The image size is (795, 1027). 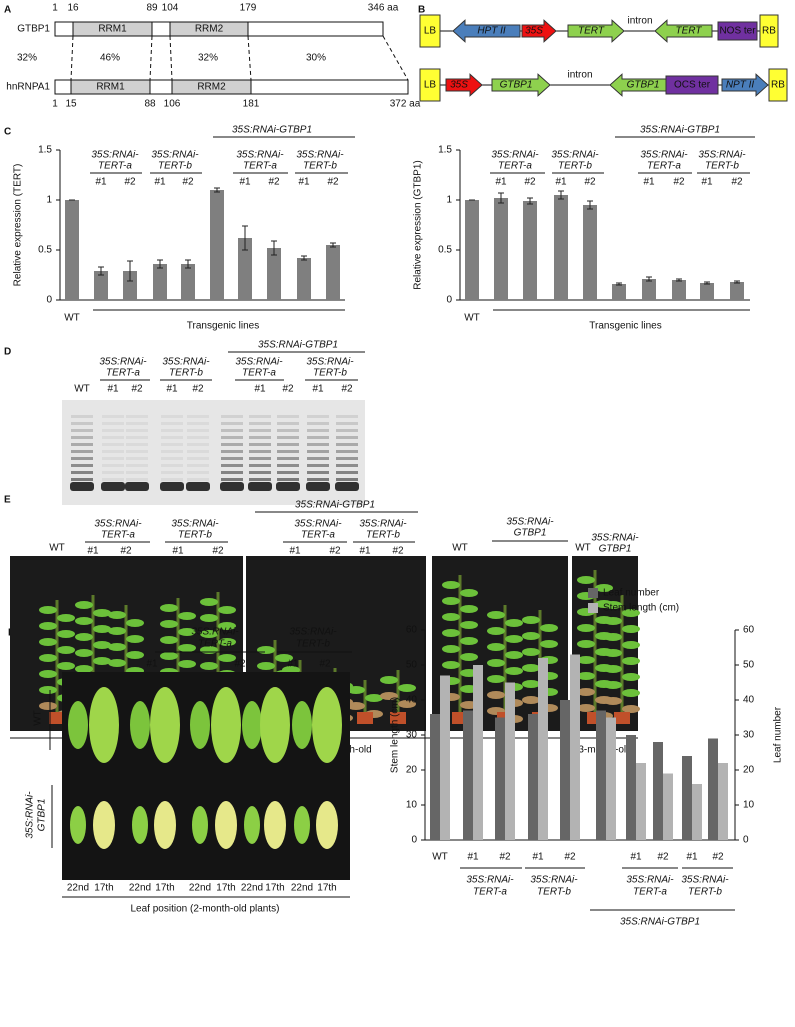 What do you see at coordinates (412, 735) in the screenshot?
I see `y-tick-label: 30` at bounding box center [412, 735].